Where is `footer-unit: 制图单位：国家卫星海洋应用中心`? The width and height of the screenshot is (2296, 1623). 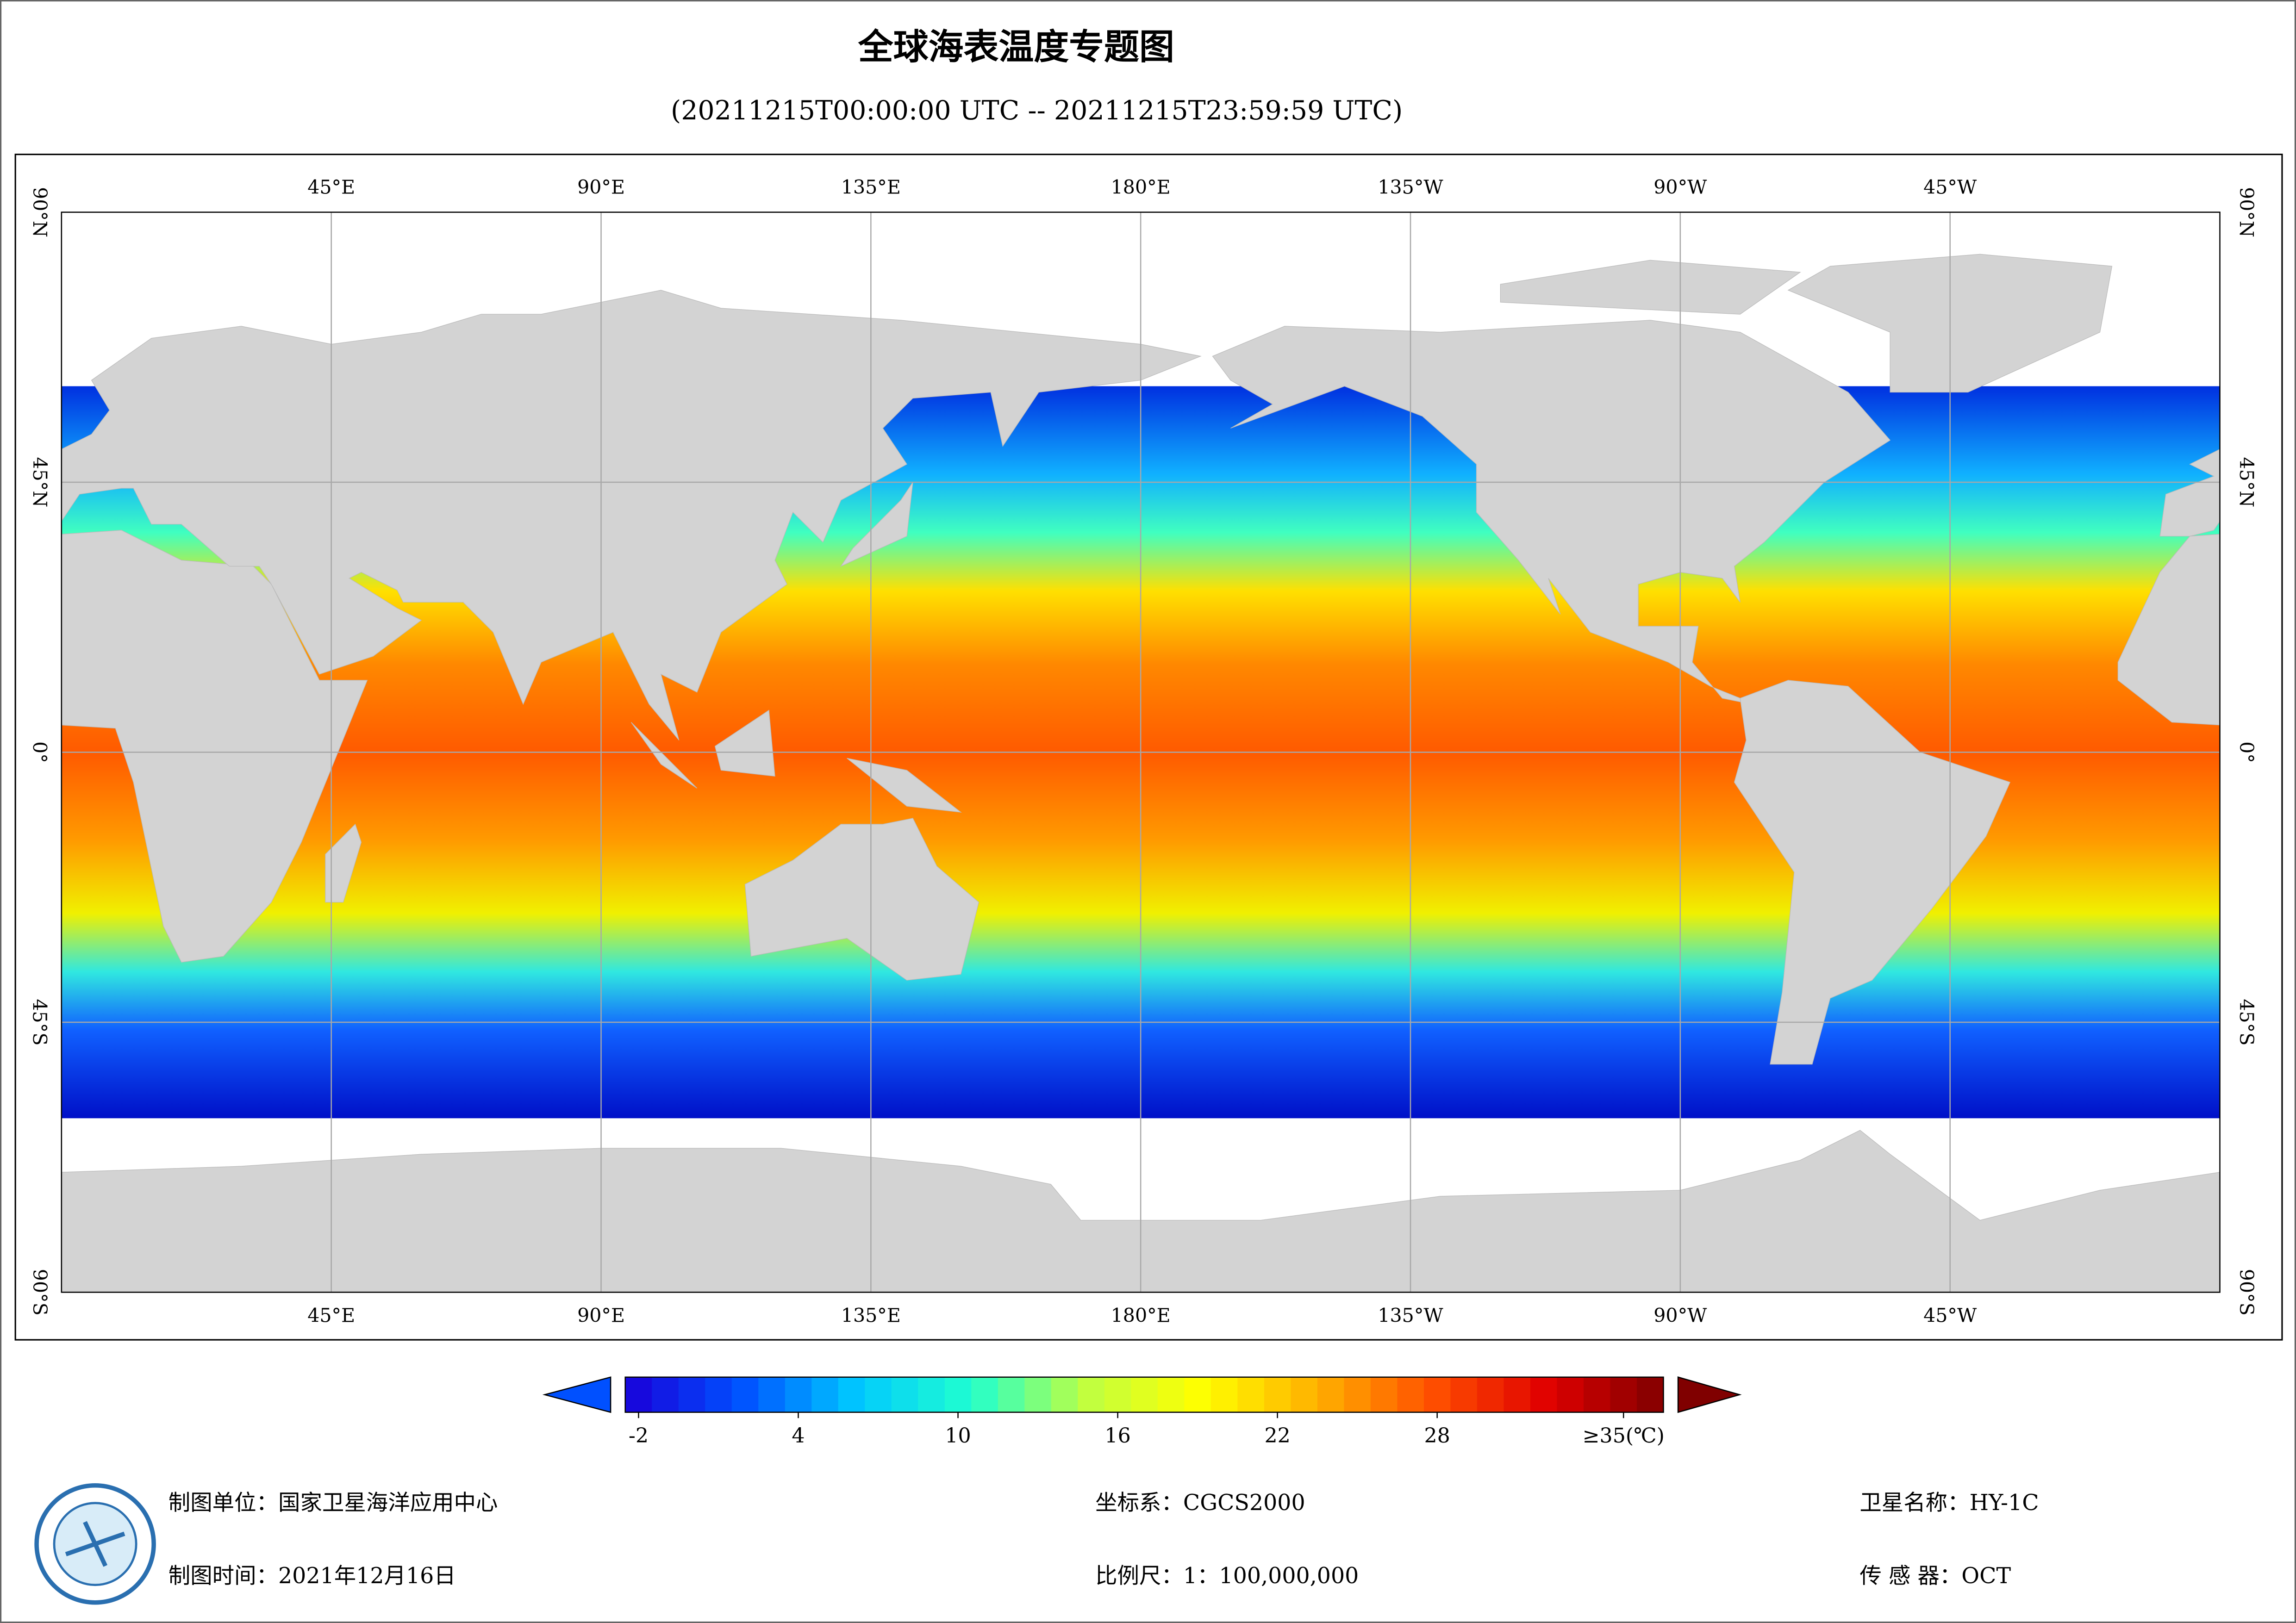
footer-unit: 制图单位：国家卫星海洋应用中心 is located at coordinates (333, 1503).